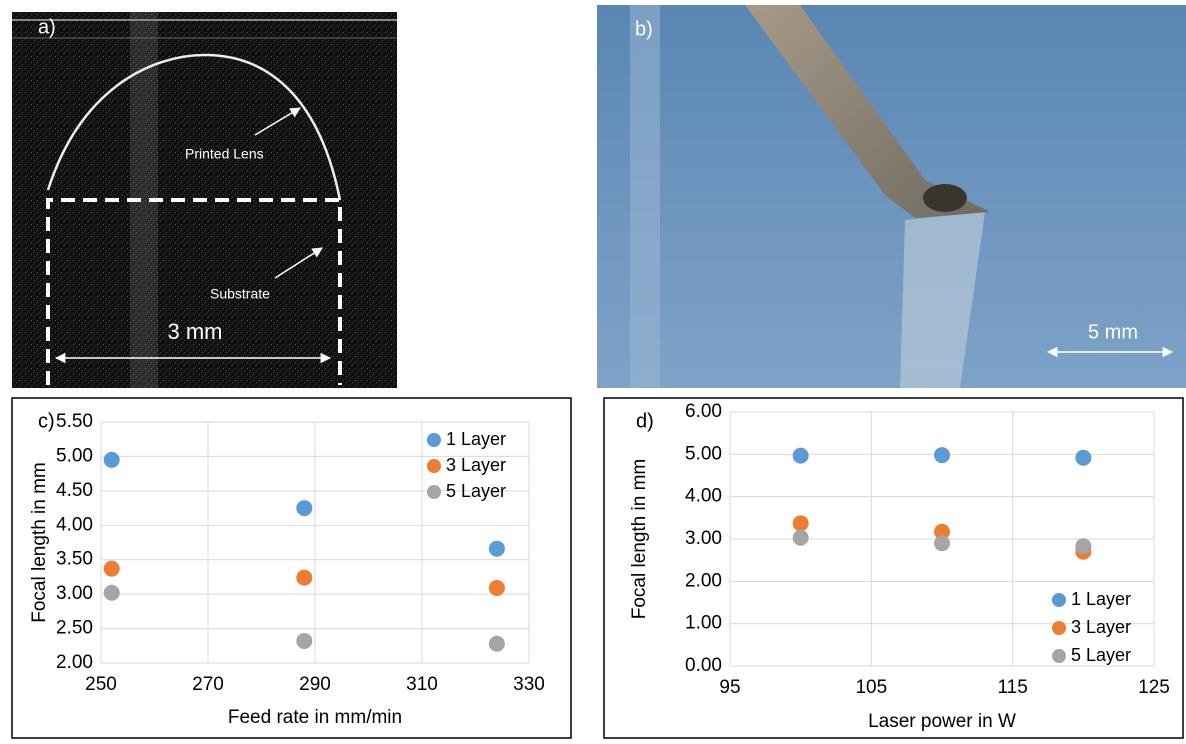 The height and width of the screenshot is (744, 1186). Describe the element at coordinates (74, 628) in the screenshot. I see `y-tick-label: 2.50` at that location.